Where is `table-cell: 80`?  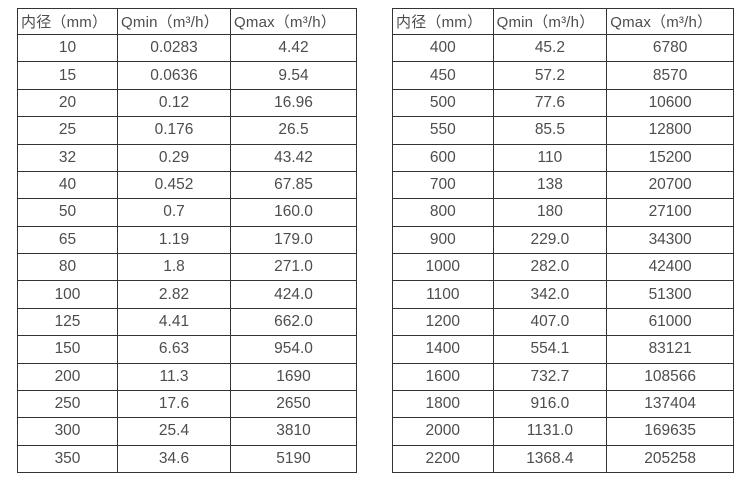
table-cell: 80 is located at coordinates (67, 267).